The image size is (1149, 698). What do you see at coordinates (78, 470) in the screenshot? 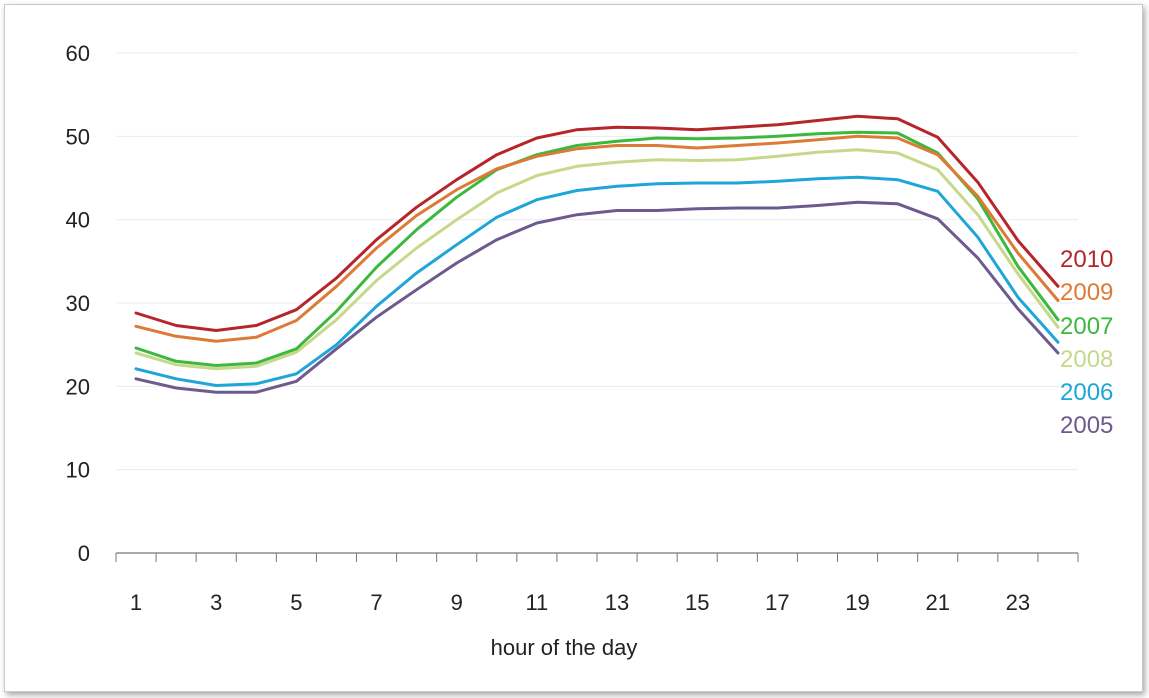
I see `y-tick-label: 10` at bounding box center [78, 470].